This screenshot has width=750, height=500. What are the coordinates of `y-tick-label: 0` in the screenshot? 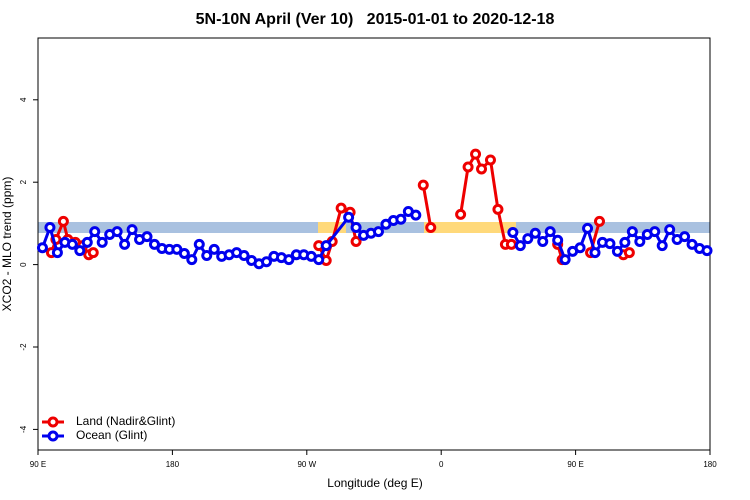 It's located at (23, 264).